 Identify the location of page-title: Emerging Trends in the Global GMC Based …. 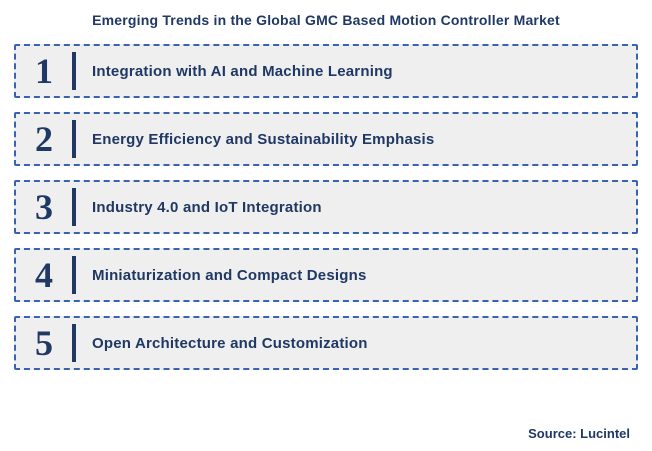
(326, 20).